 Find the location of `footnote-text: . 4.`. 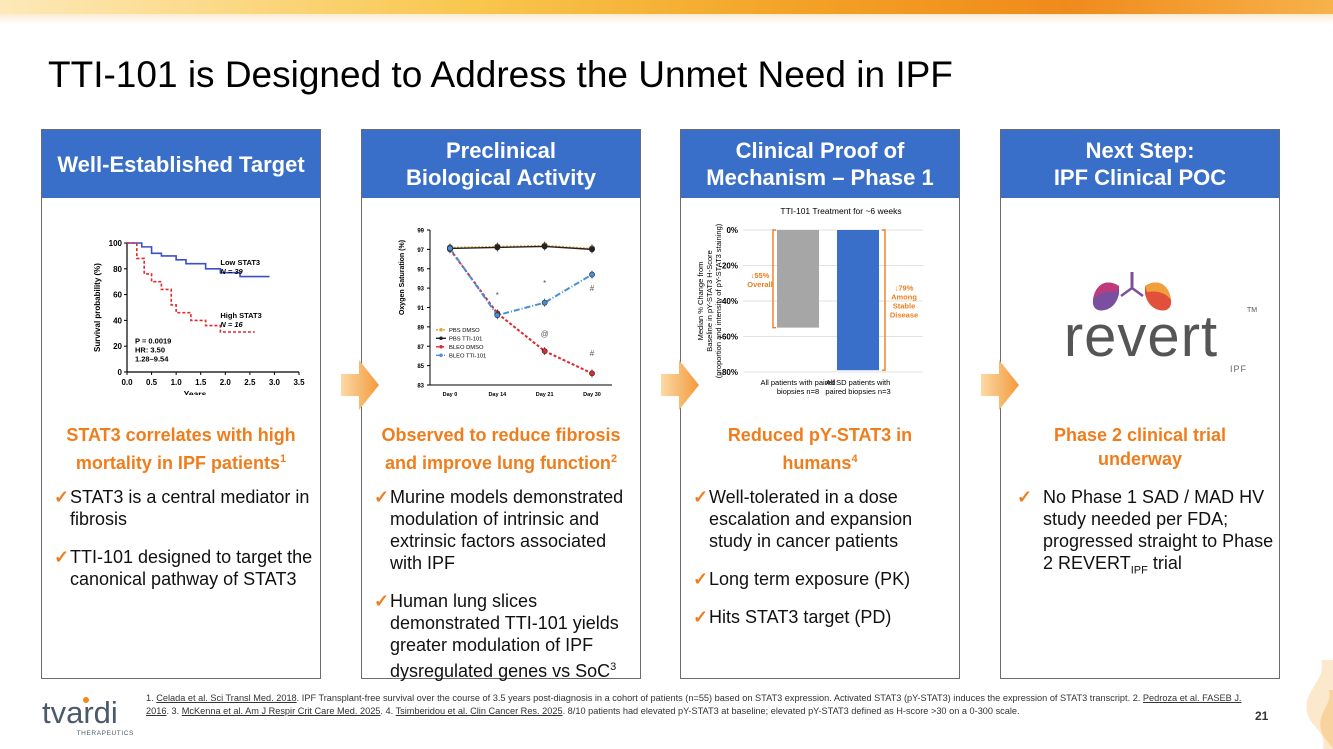

footnote-text: . 4. is located at coordinates (388, 711).